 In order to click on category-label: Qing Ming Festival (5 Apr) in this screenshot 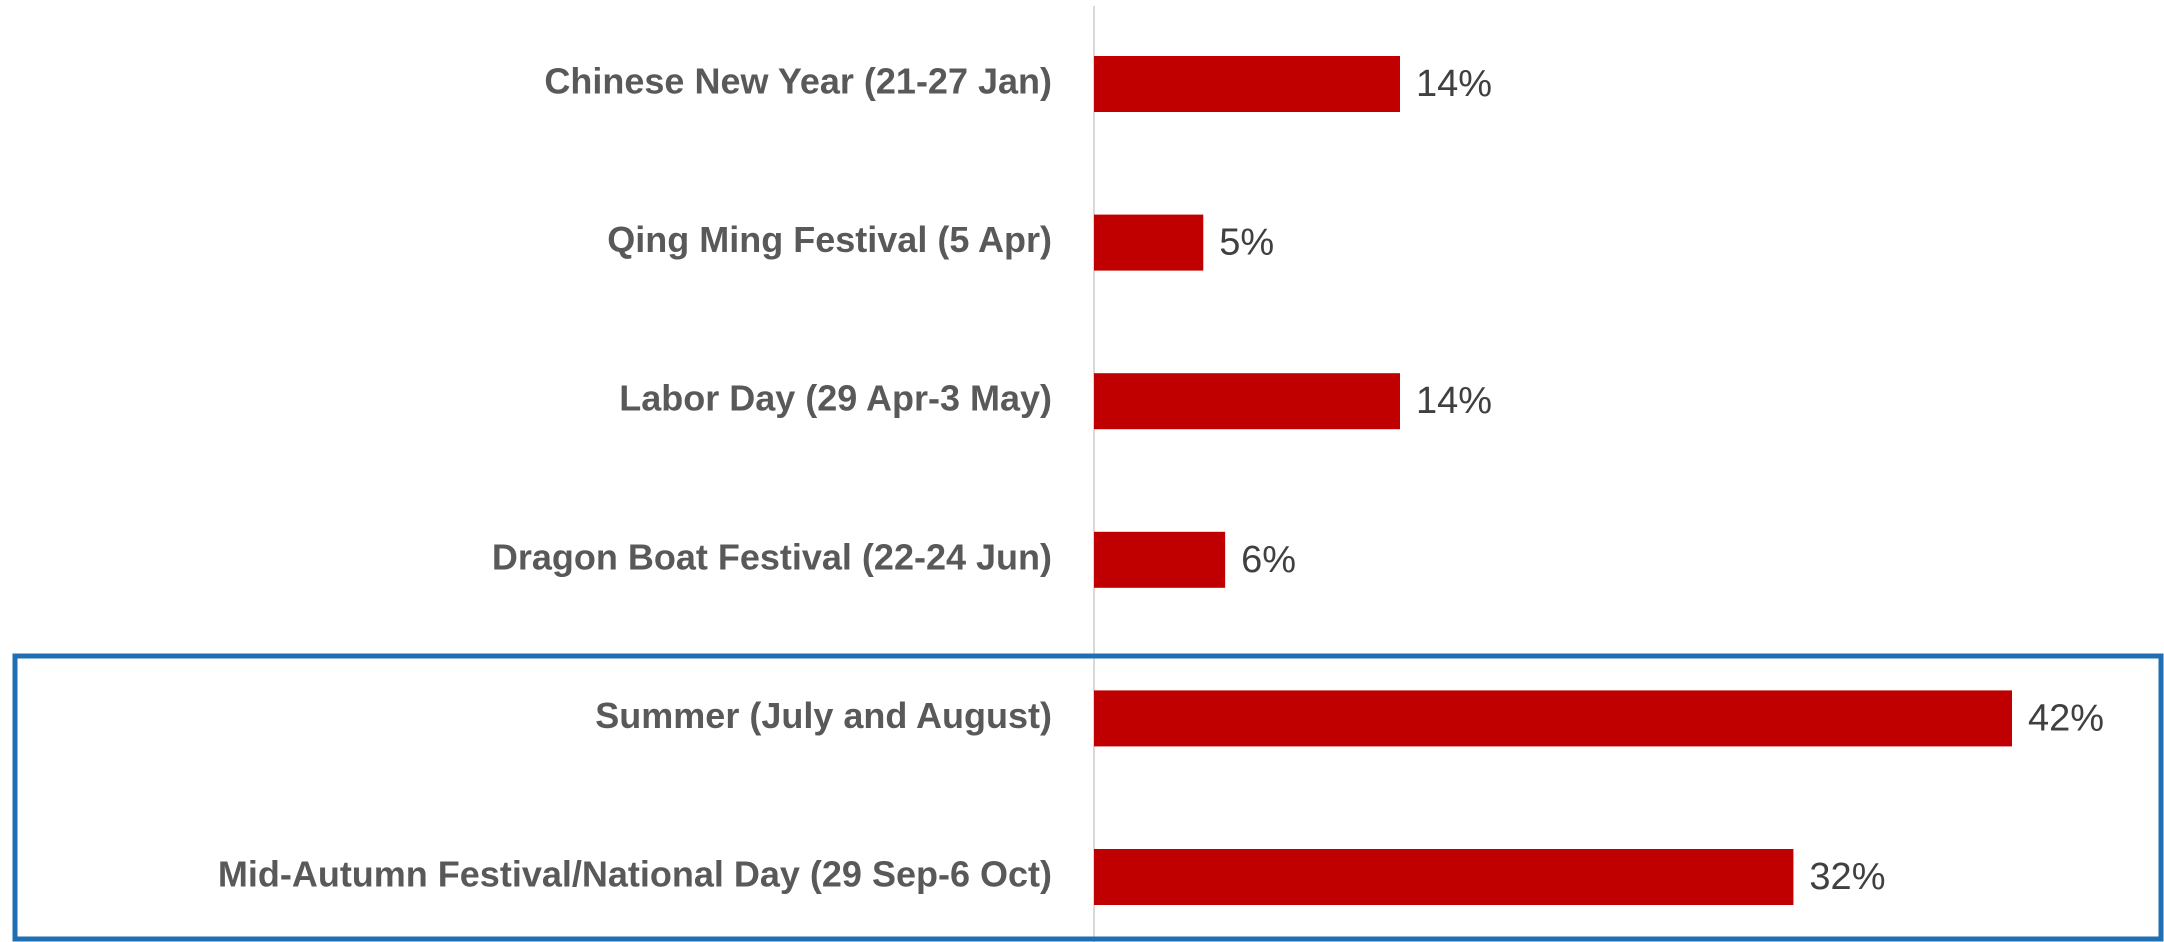, I will do `click(829, 239)`.